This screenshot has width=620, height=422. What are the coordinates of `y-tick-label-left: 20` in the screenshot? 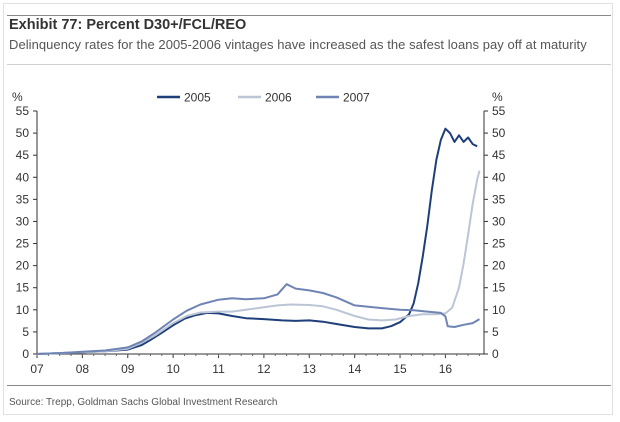 It's located at (23, 266).